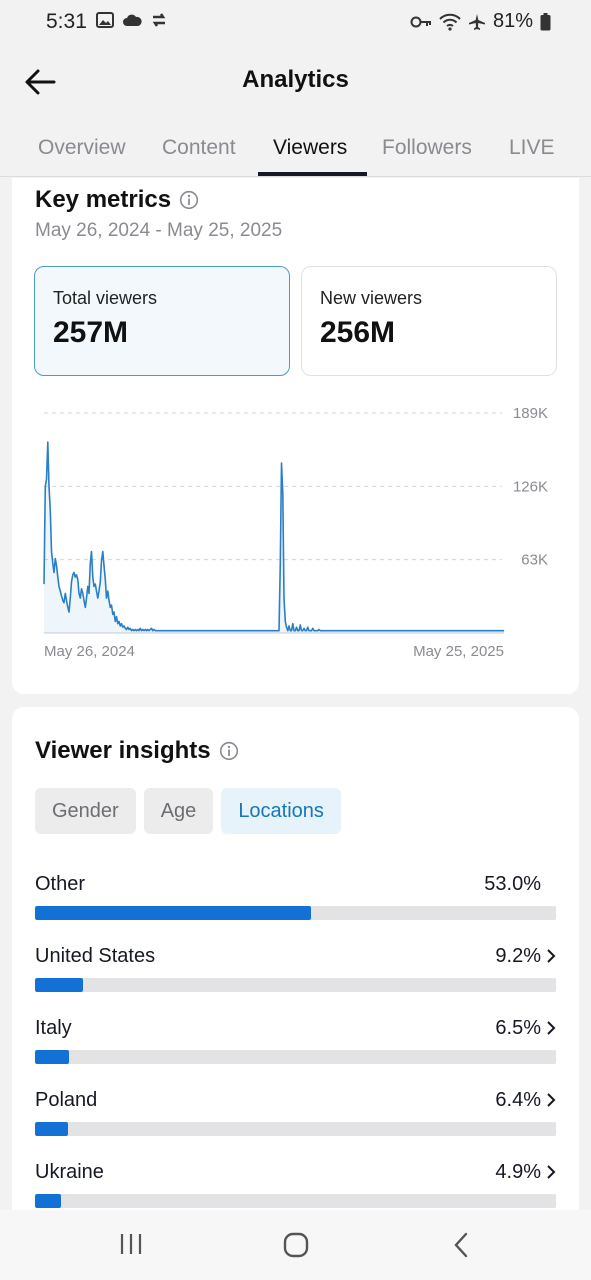 This screenshot has height=1280, width=591. I want to click on cloud-icon, so click(132, 20).